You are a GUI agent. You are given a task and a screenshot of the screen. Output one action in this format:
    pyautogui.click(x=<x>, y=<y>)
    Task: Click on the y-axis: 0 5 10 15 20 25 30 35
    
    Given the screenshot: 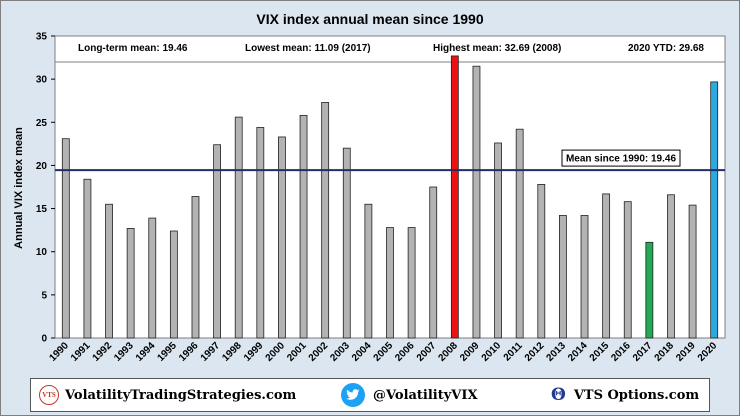 What is the action you would take?
    pyautogui.click(x=45, y=188)
    